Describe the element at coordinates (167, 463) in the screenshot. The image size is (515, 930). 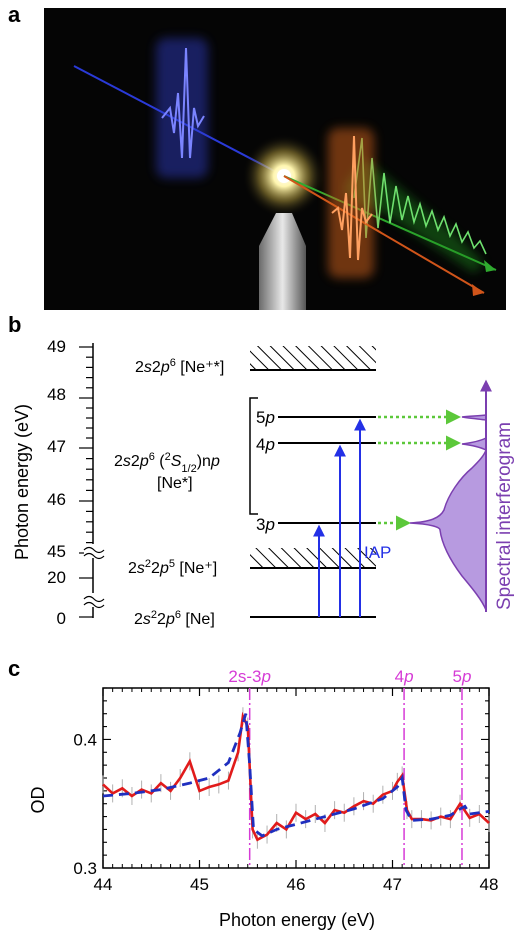
I see `state-ne-star-line1: 2s2p6 (2S1/2)np` at that location.